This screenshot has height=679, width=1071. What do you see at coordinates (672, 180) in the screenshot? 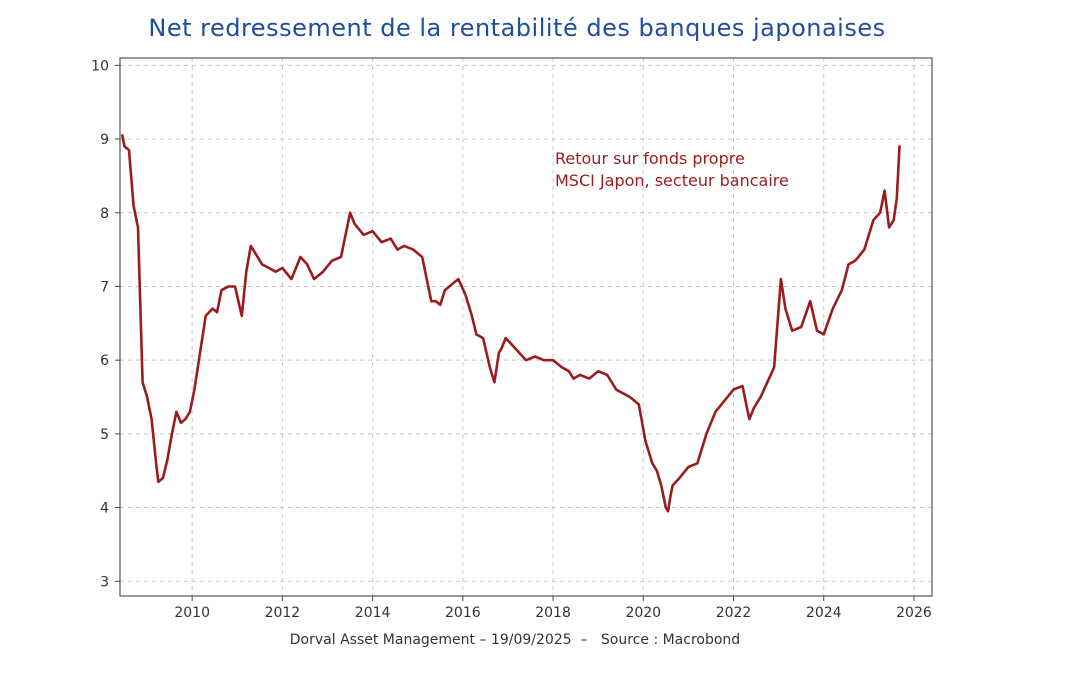
I see `annotation-line-1: MSCI Japon, secteur bancaire` at bounding box center [672, 180].